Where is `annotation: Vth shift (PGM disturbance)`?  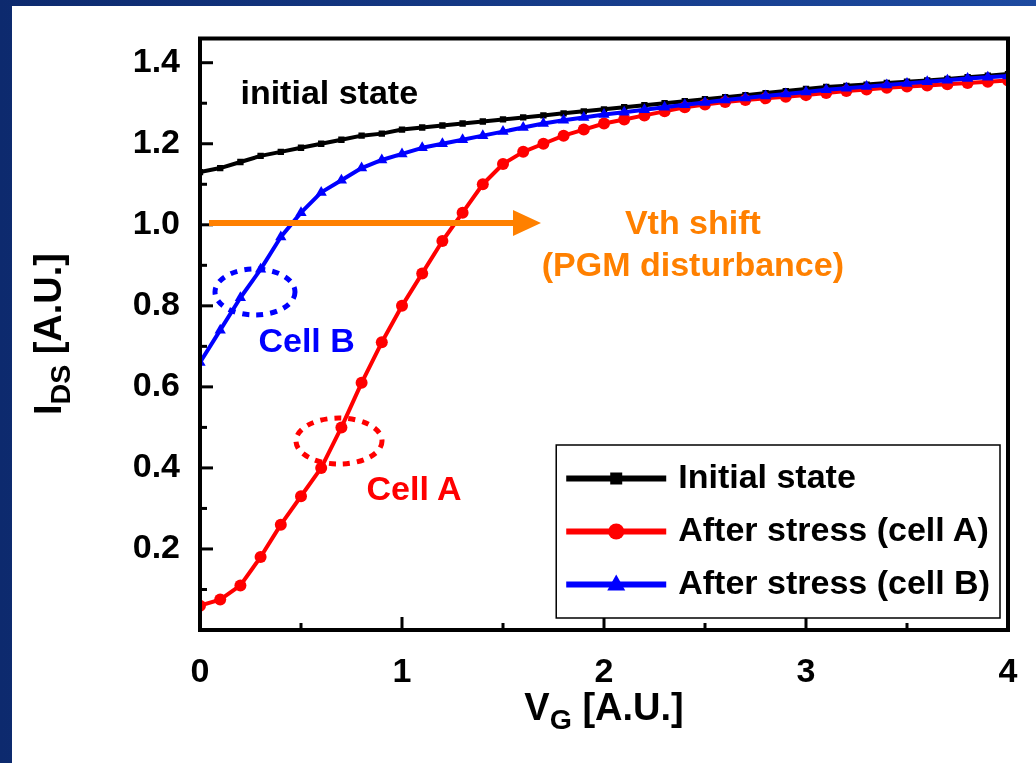
annotation: Vth shift (PGM disturbance) is located at coordinates (692, 243).